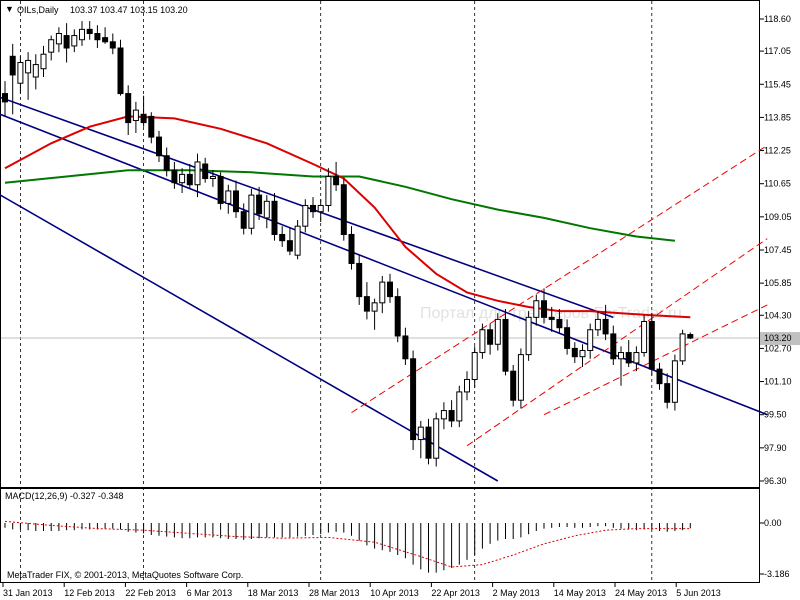 The width and height of the screenshot is (800, 600). I want to click on collapse-icon: ▼, so click(9, 9).